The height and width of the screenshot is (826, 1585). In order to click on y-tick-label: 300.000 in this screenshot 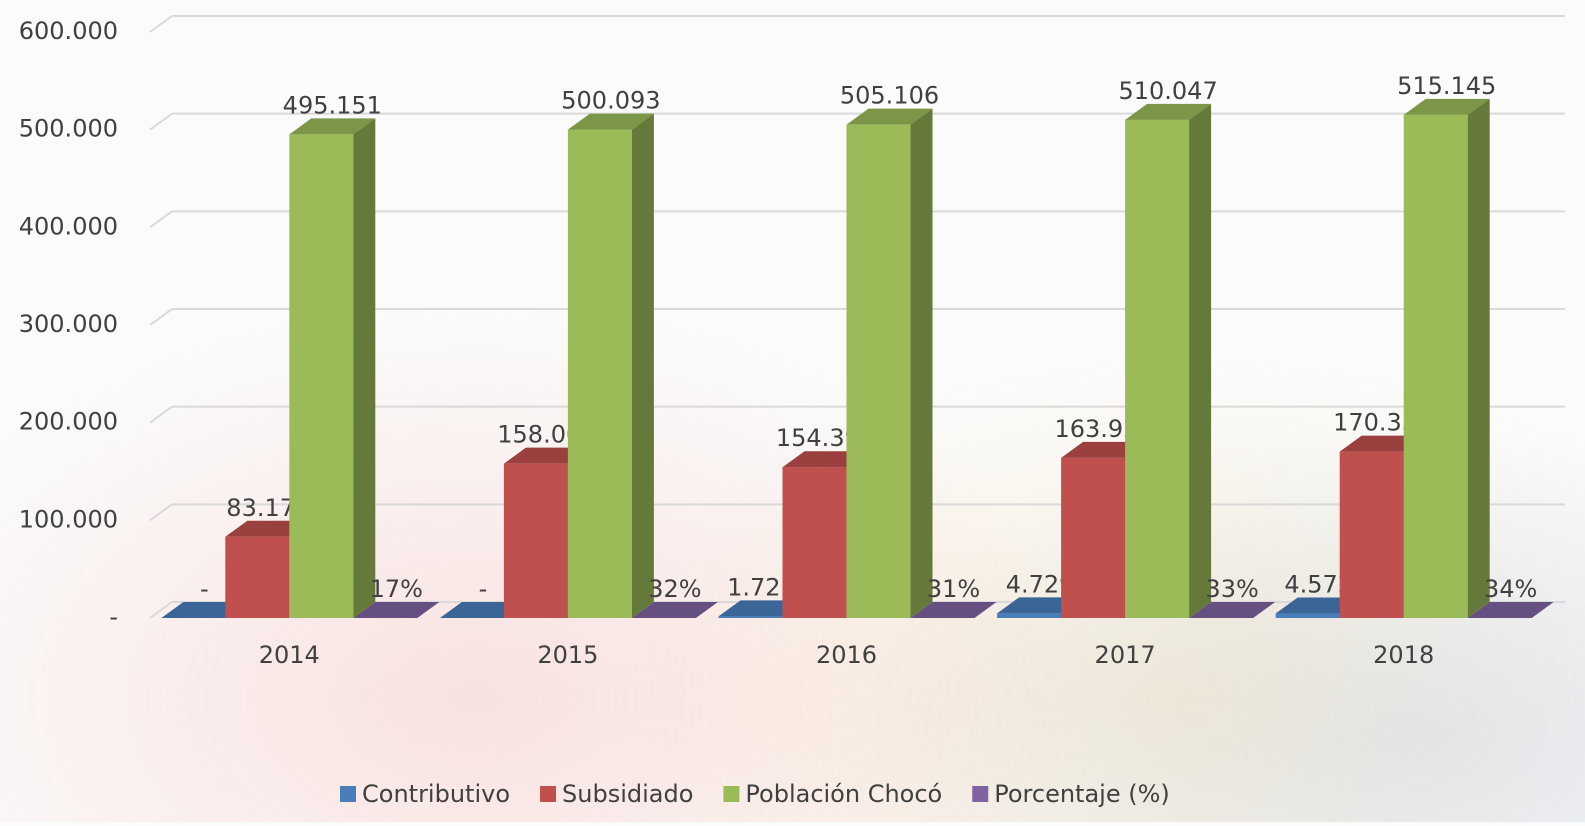, I will do `click(68, 324)`.